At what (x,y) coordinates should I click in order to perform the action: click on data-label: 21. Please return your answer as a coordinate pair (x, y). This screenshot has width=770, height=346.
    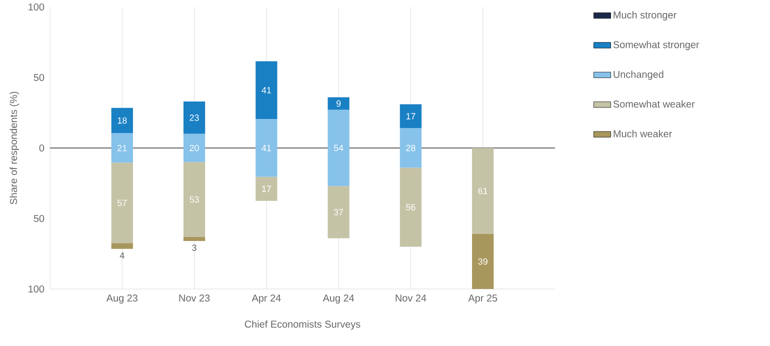
    Looking at the image, I should click on (122, 148).